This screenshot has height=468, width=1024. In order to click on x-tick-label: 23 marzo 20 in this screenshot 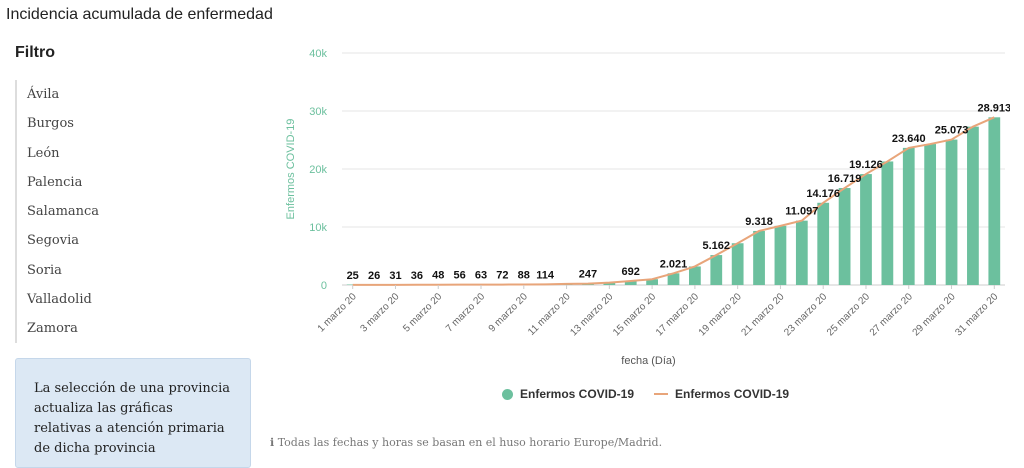, I will do `click(805, 314)`.